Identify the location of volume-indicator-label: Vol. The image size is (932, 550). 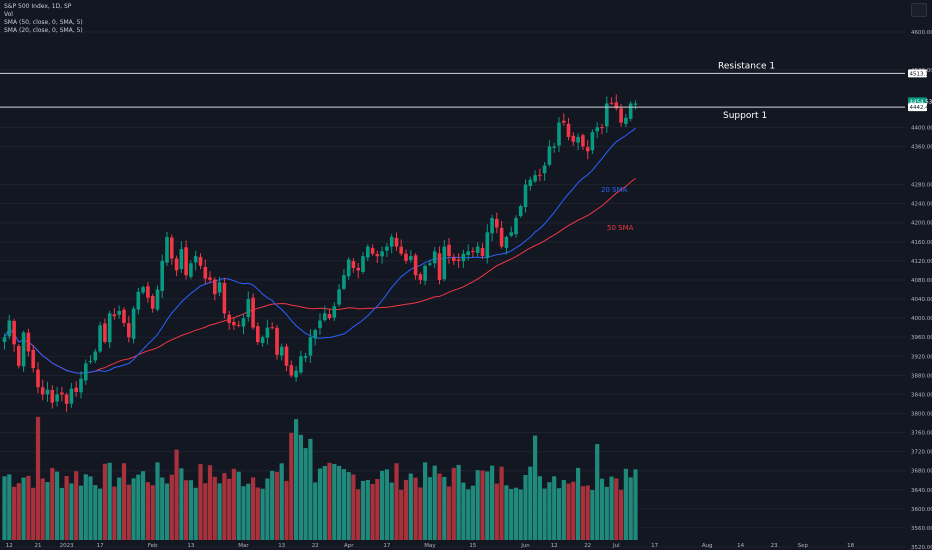
(8, 14).